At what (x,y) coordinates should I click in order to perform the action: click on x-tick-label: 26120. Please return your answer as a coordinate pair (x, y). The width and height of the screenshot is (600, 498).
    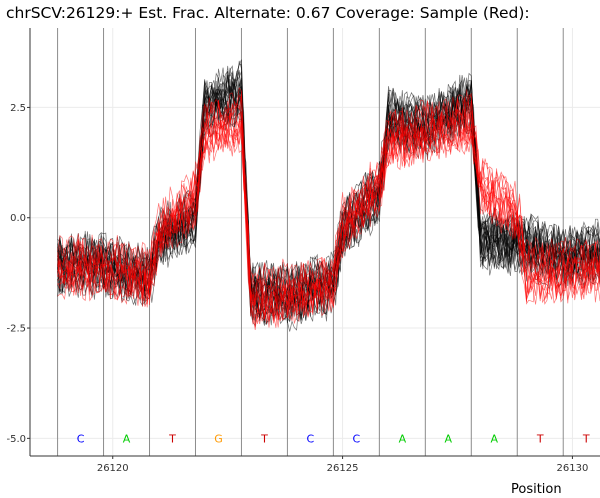
    Looking at the image, I should click on (113, 468).